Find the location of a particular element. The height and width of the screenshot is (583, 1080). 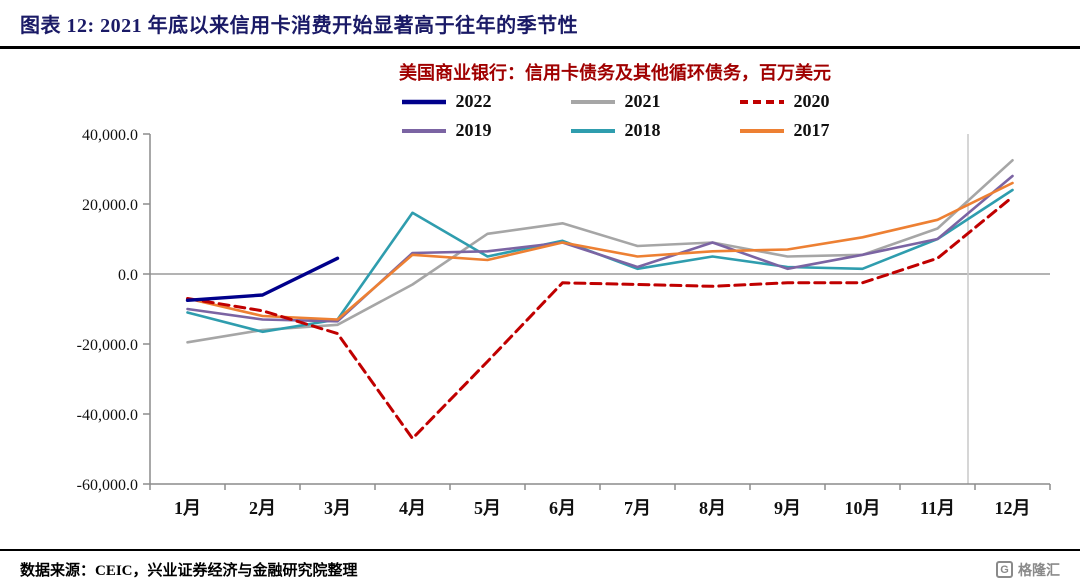

svg-text: 12月 is located at coordinates (1013, 508).